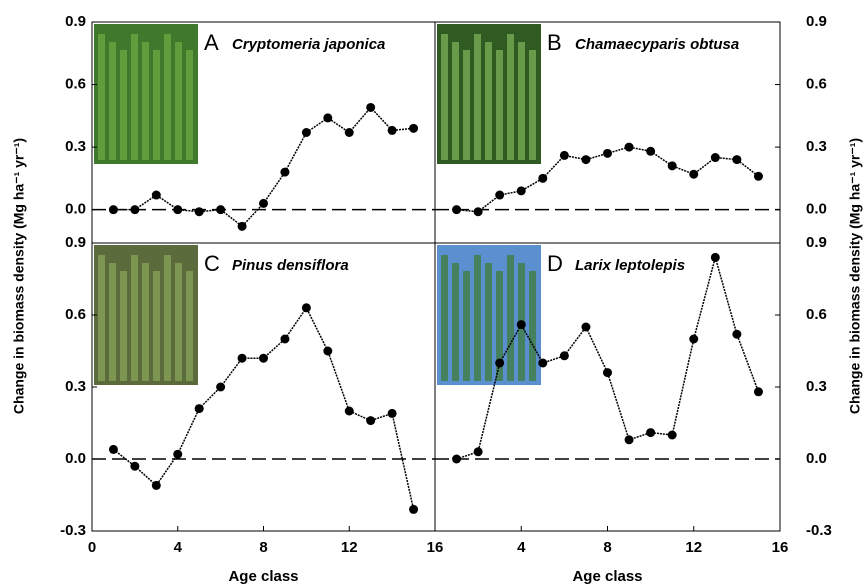  Describe the element at coordinates (780, 547) in the screenshot. I see `x-tick-label: 16` at that location.